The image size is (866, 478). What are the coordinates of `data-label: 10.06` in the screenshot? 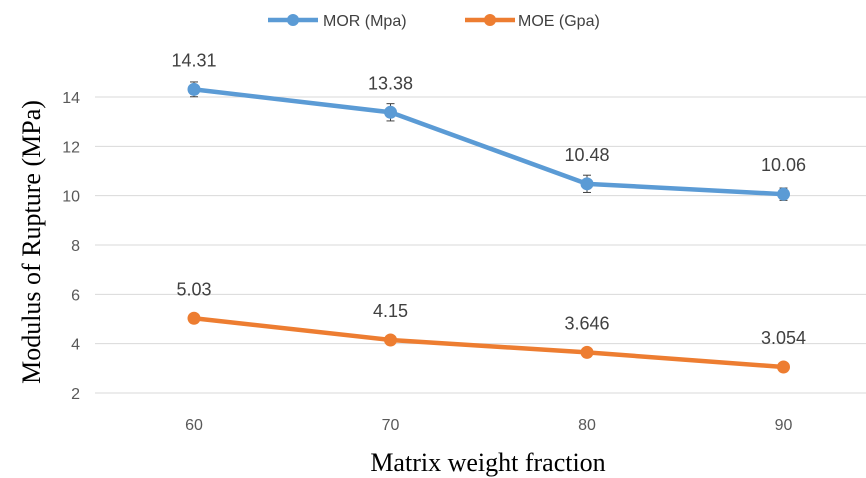 It's located at (783, 165).